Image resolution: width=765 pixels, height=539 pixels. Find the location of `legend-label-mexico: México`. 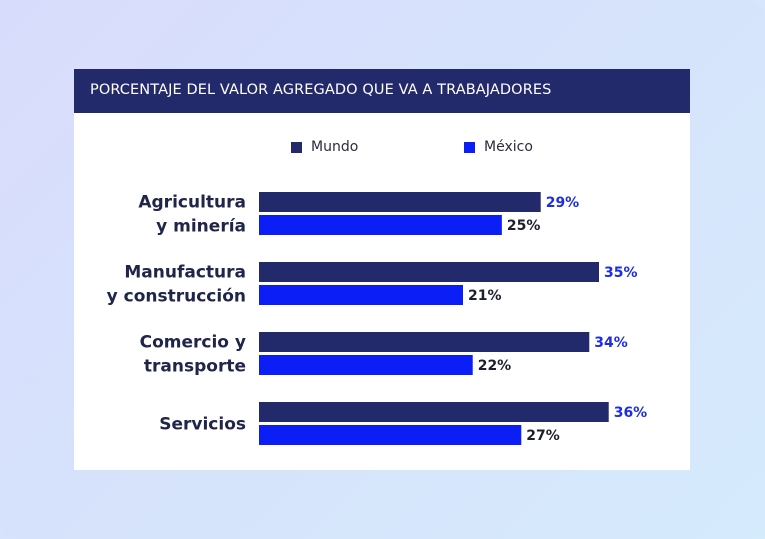

legend-label-mexico: México is located at coordinates (508, 147).